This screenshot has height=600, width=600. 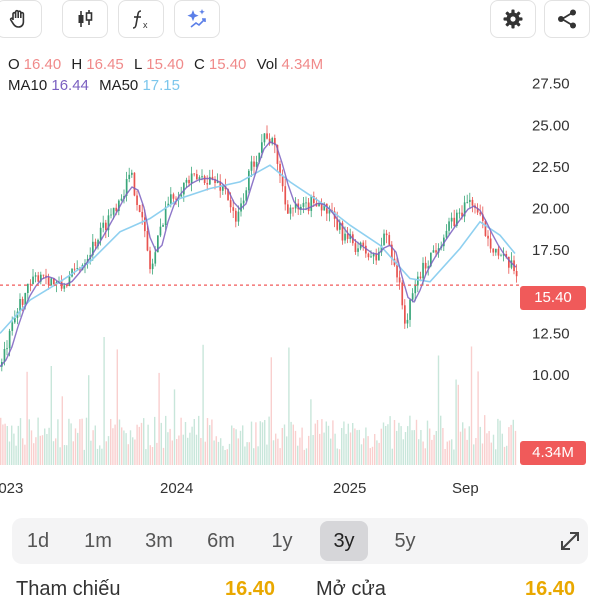 What do you see at coordinates (351, 589) in the screenshot?
I see `open-price-label: Mở cửa` at bounding box center [351, 589].